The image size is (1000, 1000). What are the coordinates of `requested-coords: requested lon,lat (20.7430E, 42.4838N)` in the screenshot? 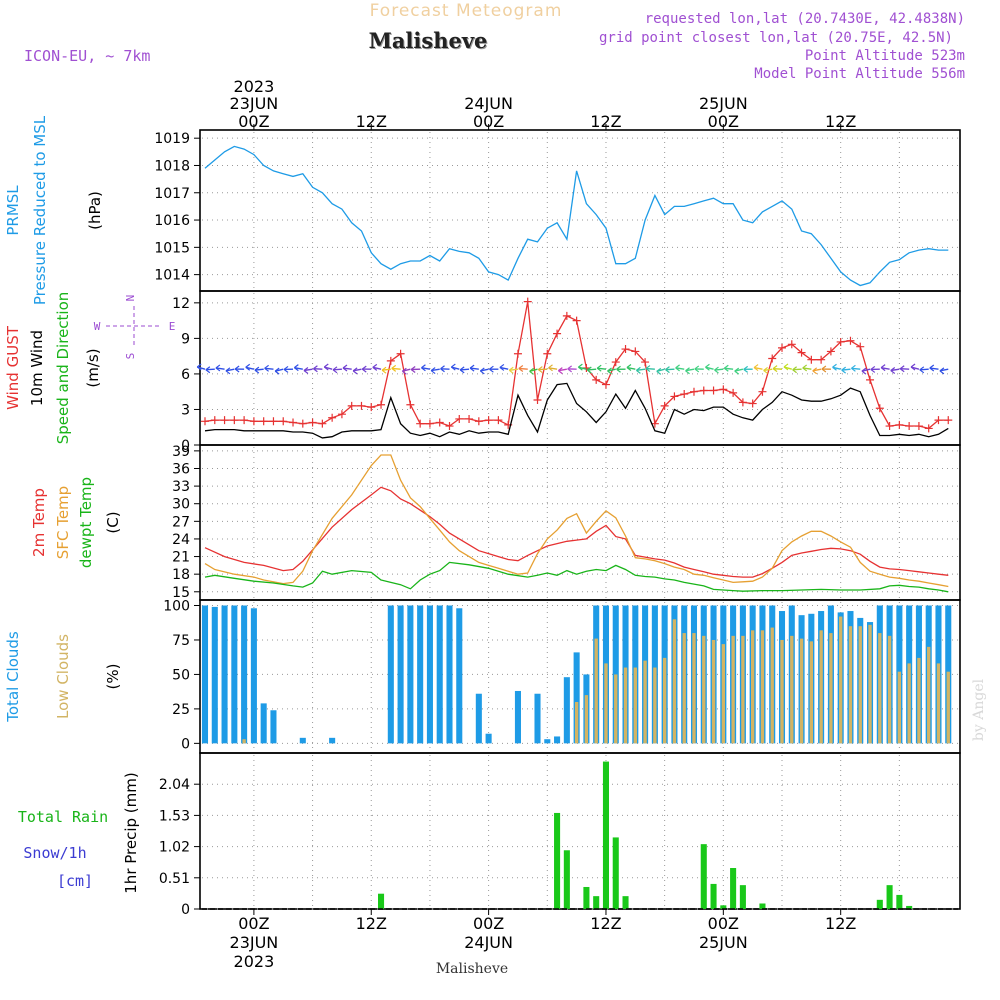 It's located at (805, 19).